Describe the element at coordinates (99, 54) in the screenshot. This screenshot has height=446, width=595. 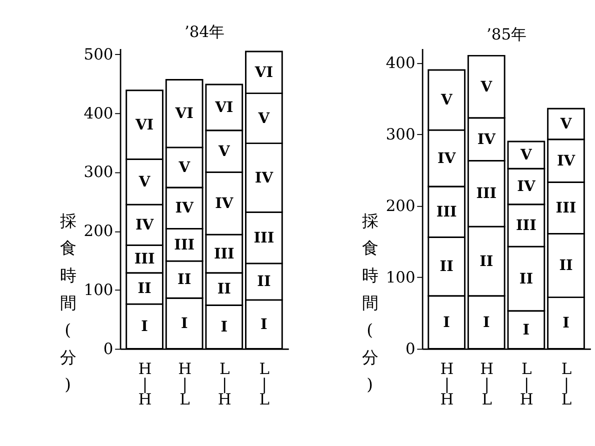
I see `y-tick-label: 500` at that location.